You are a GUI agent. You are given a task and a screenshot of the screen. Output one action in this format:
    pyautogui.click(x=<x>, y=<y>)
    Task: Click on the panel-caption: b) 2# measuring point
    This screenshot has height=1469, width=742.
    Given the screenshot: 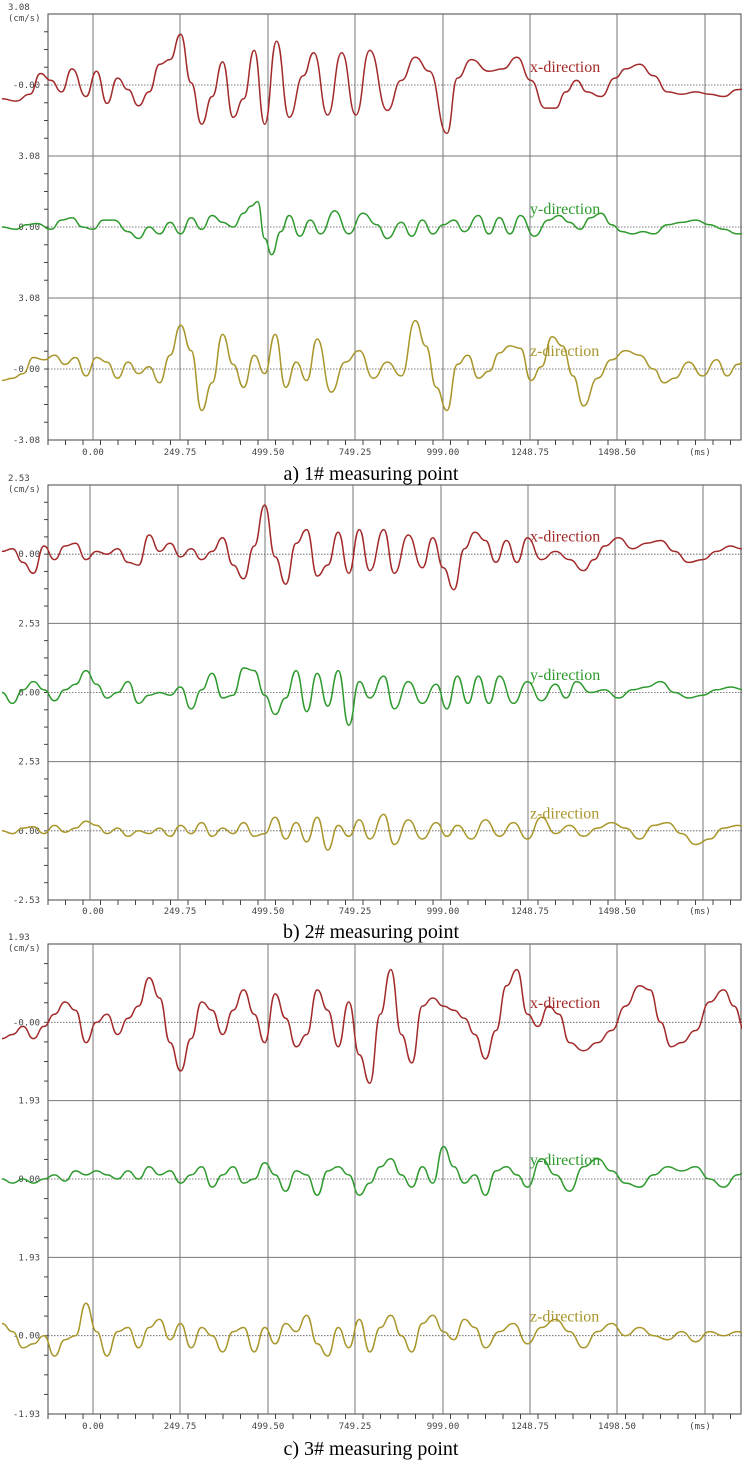 What is the action you would take?
    pyautogui.click(x=371, y=932)
    